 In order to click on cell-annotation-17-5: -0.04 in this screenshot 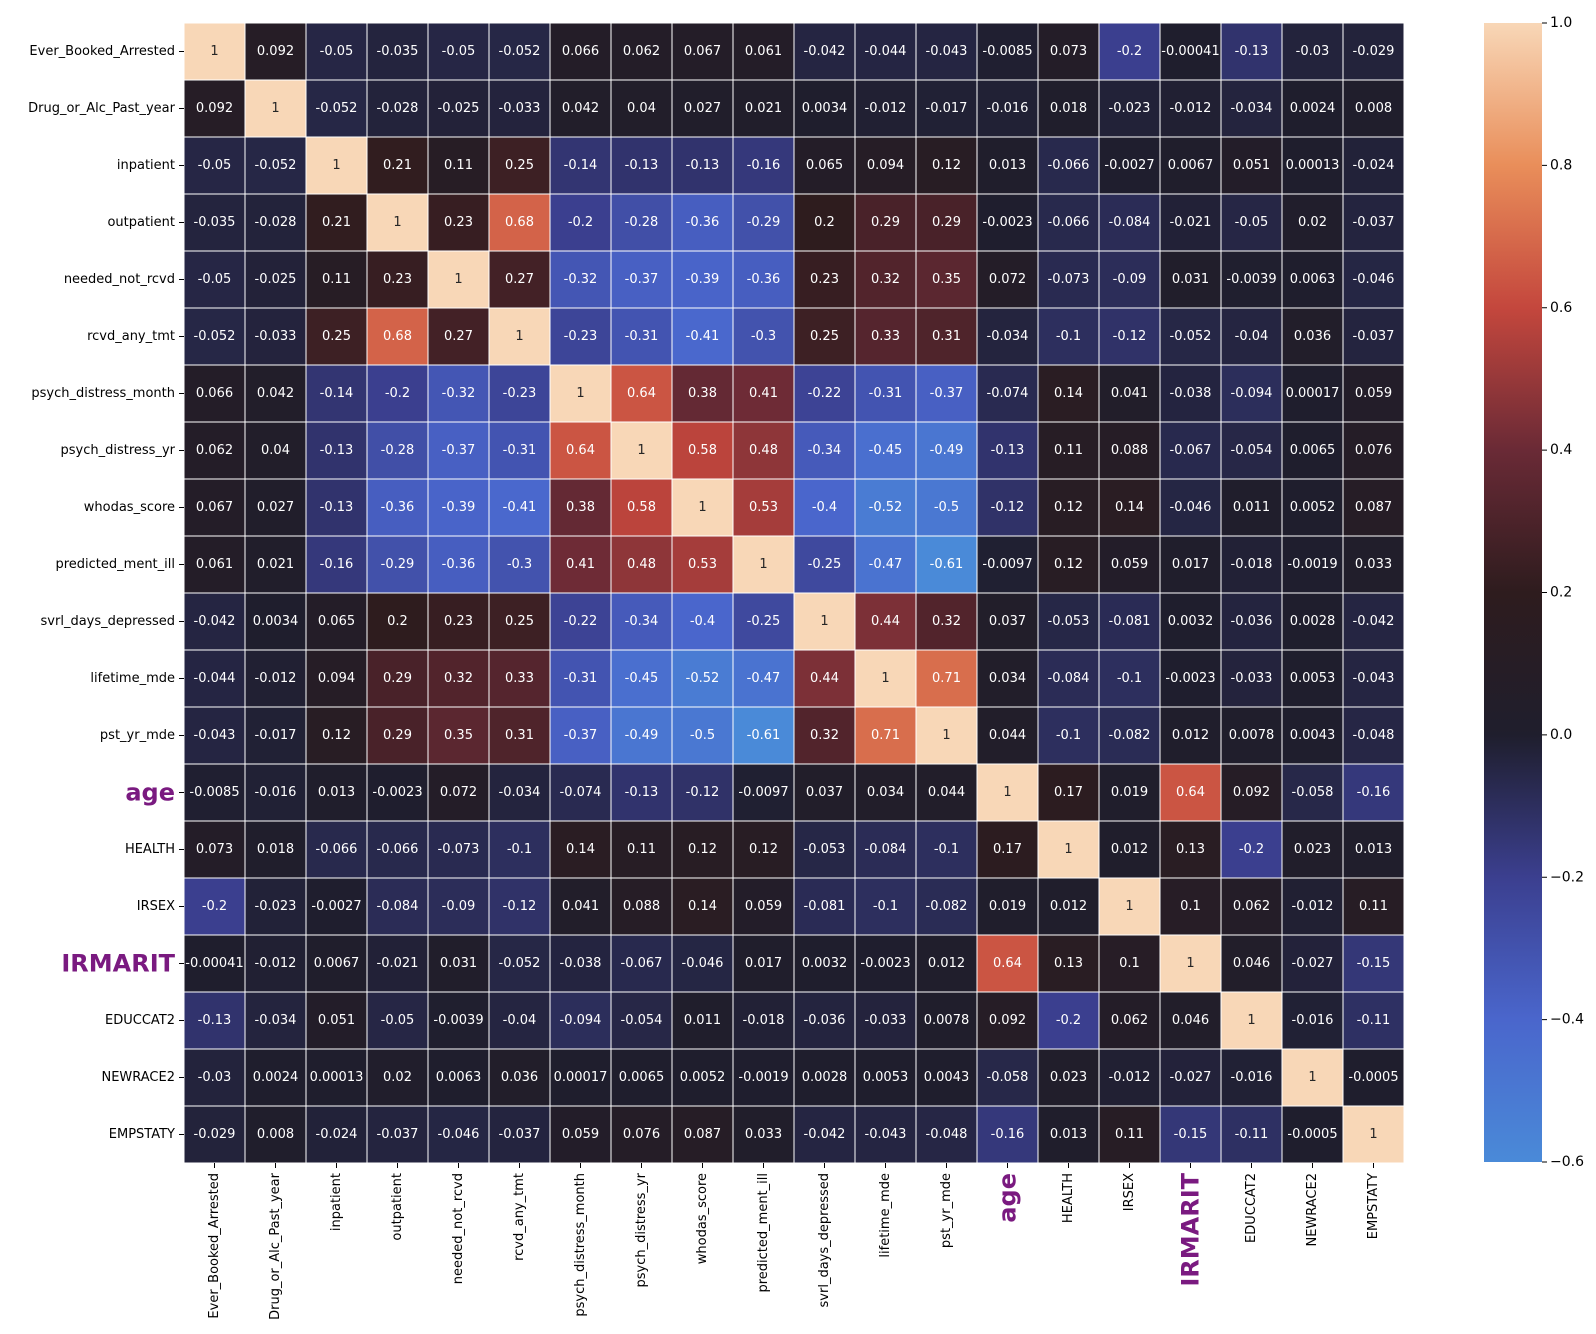, I will do `click(520, 1020)`.